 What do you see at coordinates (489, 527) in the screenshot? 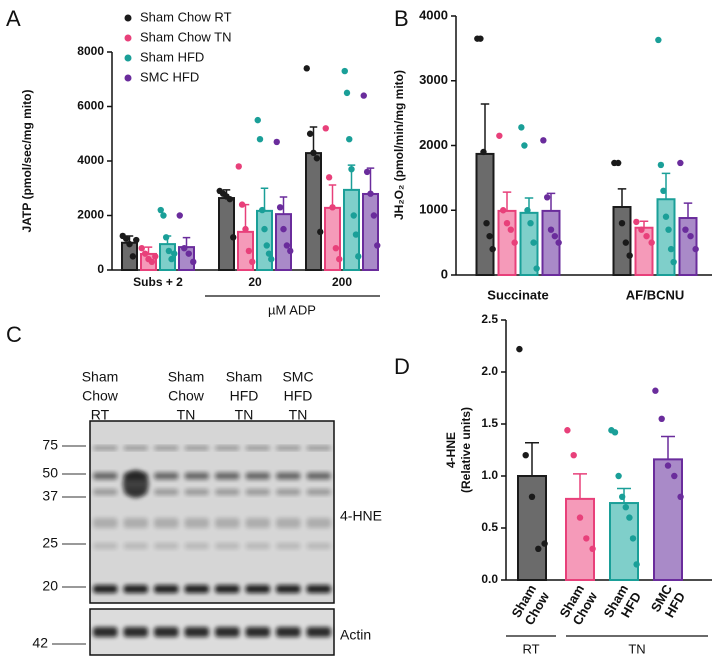
I see `y-tick-label: 0.5` at bounding box center [489, 527].